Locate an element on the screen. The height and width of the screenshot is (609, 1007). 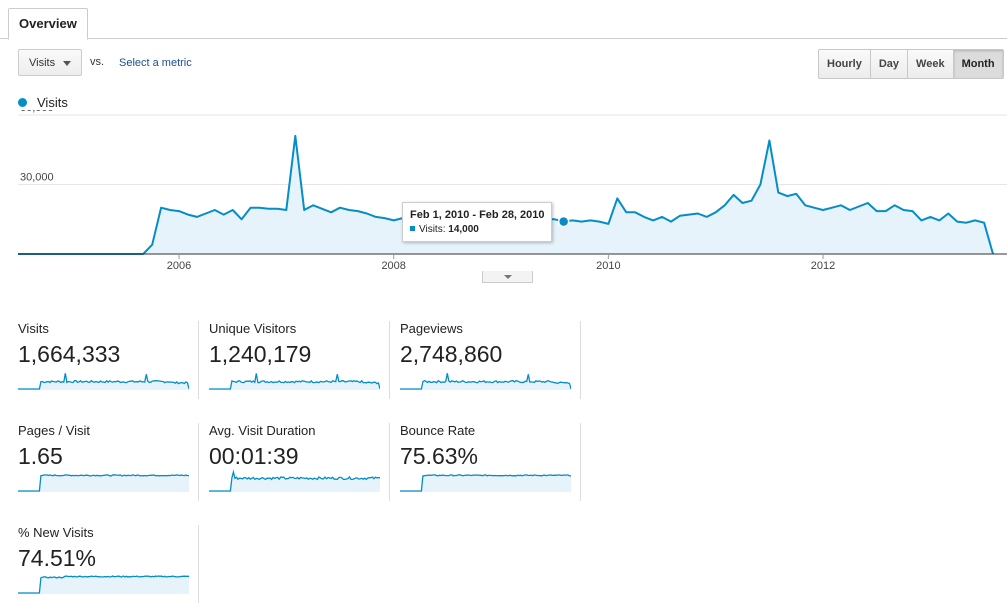
y-tick-label: 30,000 is located at coordinates (37, 178).